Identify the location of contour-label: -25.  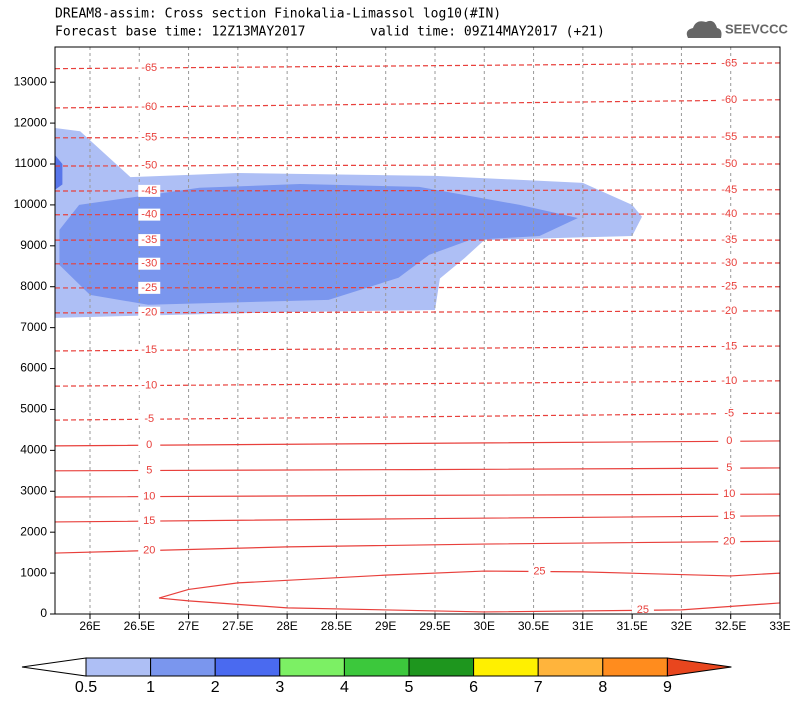
(729, 287).